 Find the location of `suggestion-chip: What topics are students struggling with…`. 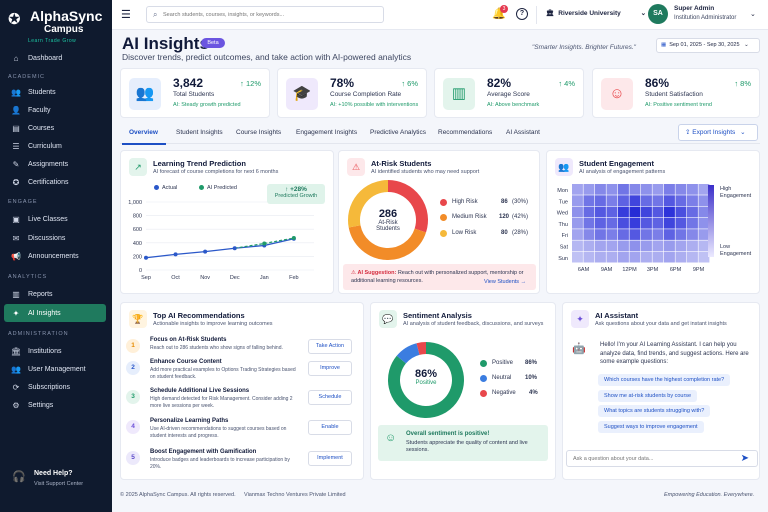

suggestion-chip: What topics are students struggling with… is located at coordinates (654, 411).